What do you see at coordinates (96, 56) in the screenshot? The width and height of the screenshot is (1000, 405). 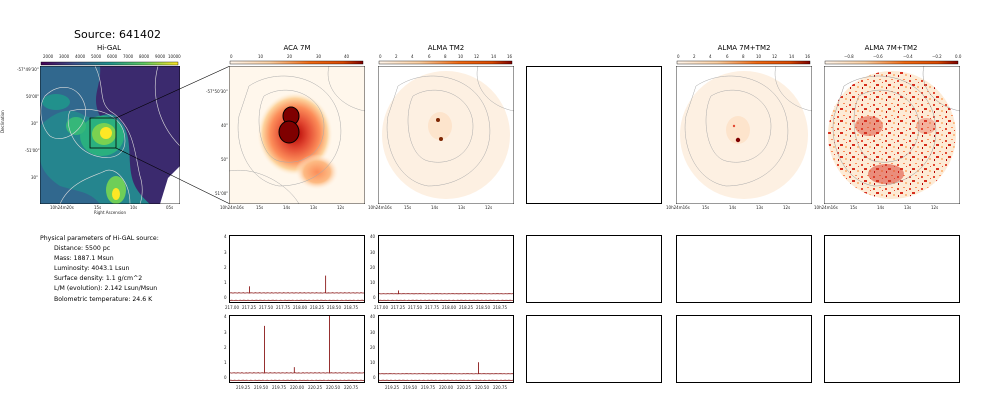 I see `higal-cbar-tick: 5000` at bounding box center [96, 56].